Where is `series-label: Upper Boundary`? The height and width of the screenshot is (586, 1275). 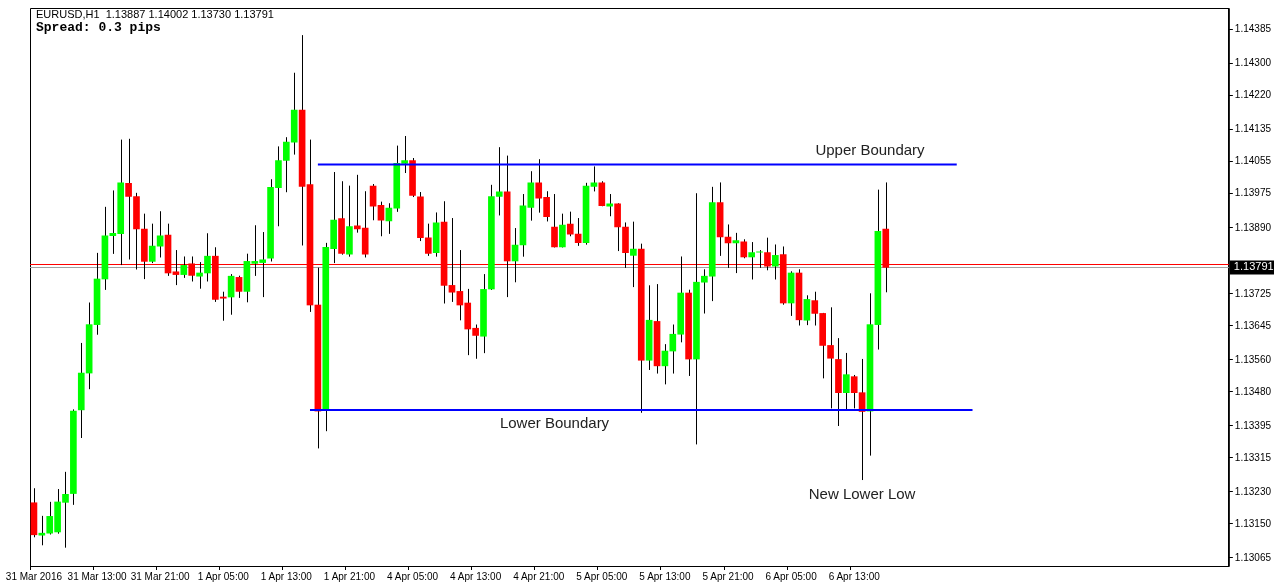
series-label: Upper Boundary is located at coordinates (870, 149).